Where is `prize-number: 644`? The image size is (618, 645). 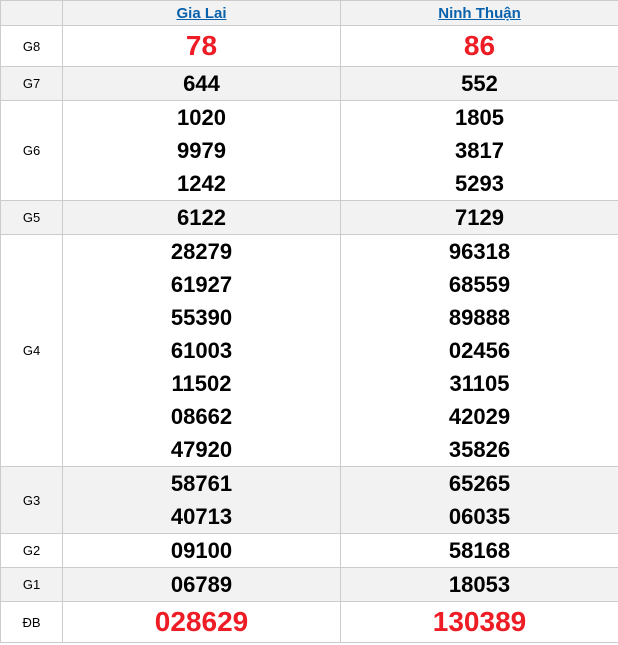 prize-number: 644 is located at coordinates (201, 83).